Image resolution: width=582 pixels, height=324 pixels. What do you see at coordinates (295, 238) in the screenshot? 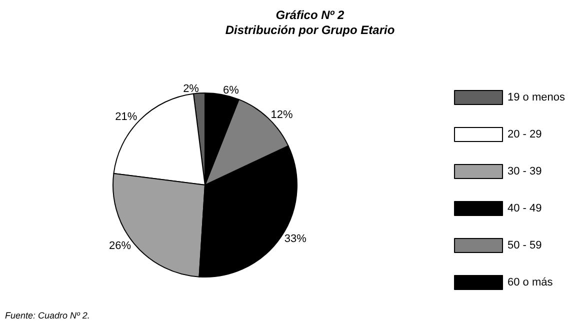
I see `data-label: 33%` at bounding box center [295, 238].